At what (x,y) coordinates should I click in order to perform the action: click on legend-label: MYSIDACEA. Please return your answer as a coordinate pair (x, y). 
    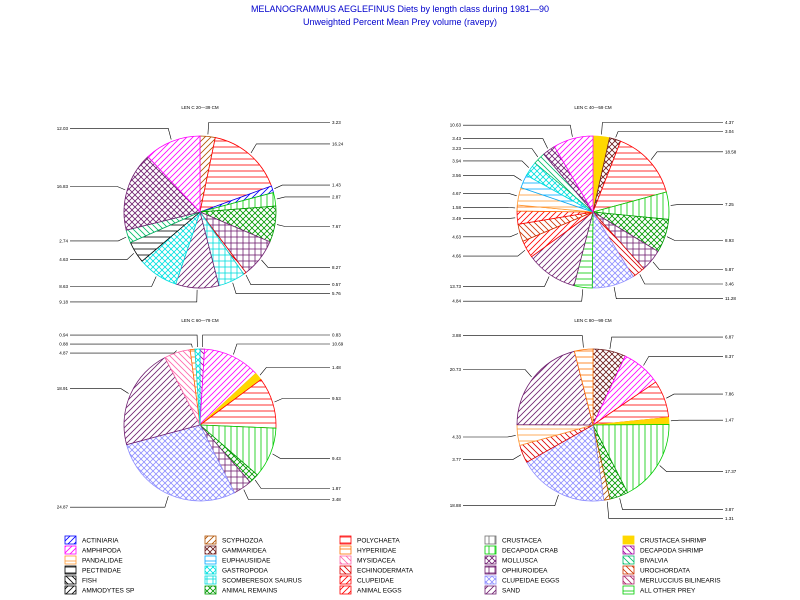
    Looking at the image, I should click on (376, 561).